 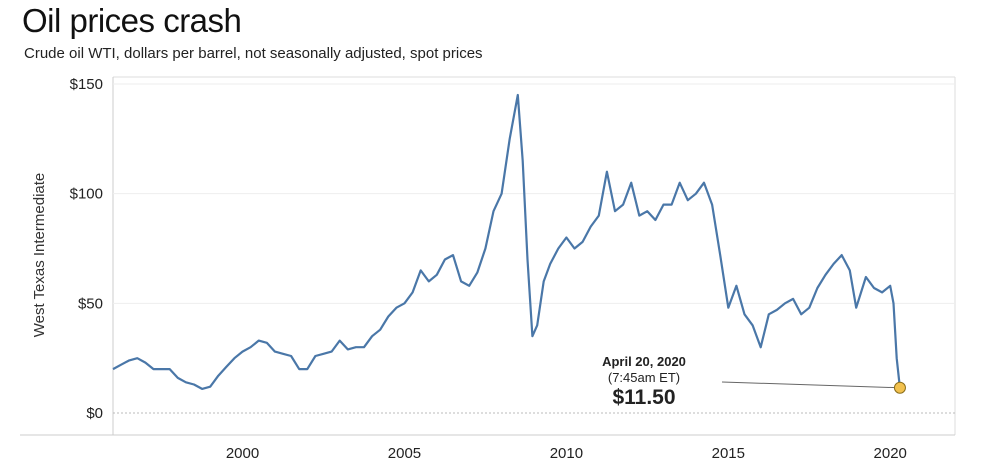 I want to click on y-tick-label: $50, so click(x=90, y=303).